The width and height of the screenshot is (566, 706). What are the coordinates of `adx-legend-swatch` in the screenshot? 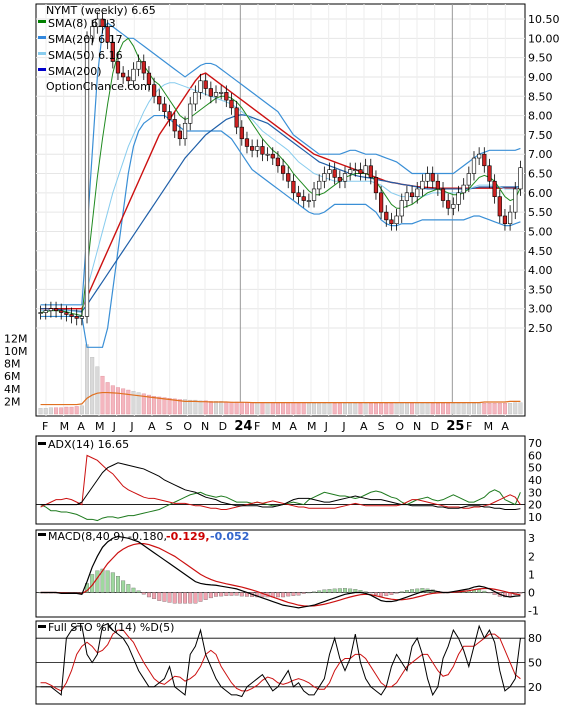 It's located at (42, 443).